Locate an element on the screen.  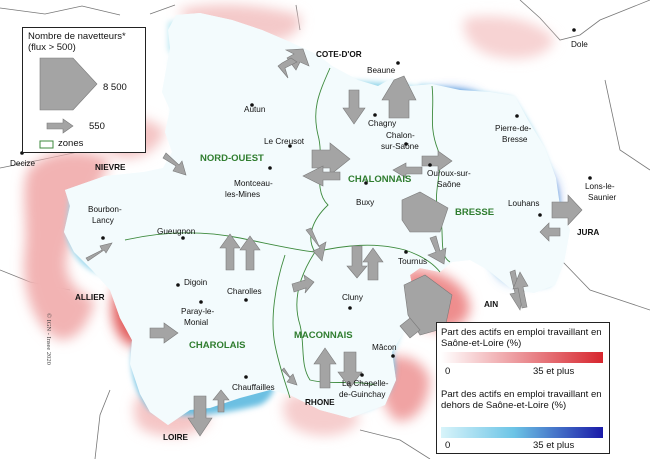
inside-max: 35 et plus is located at coordinates (554, 371).